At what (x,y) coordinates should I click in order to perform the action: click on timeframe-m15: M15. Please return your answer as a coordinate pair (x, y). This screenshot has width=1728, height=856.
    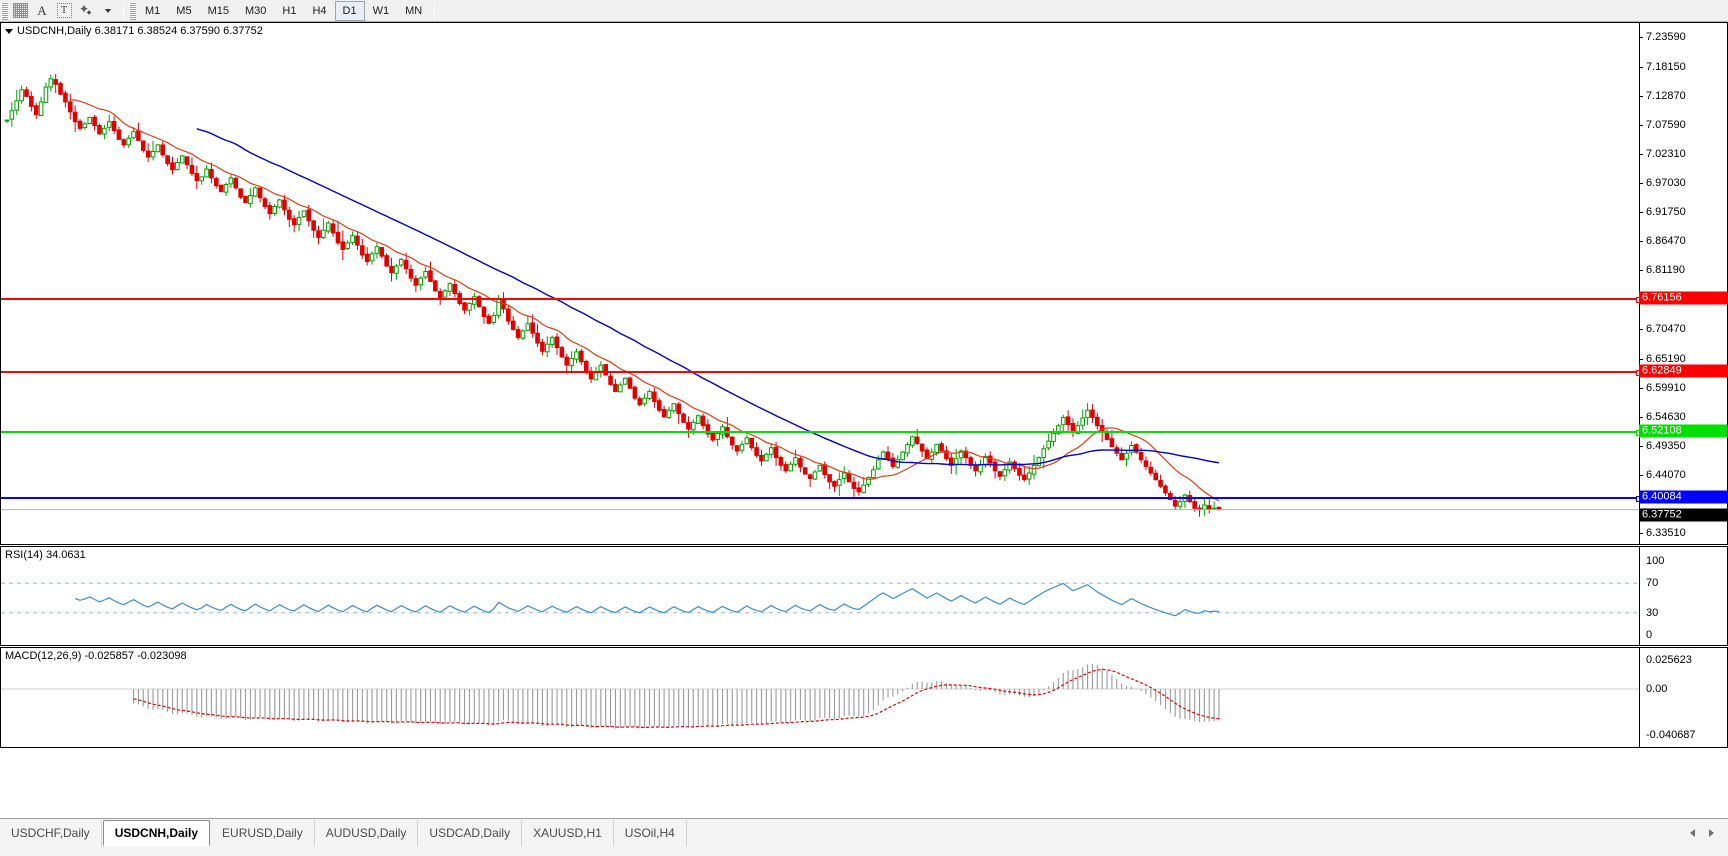
    Looking at the image, I should click on (218, 10).